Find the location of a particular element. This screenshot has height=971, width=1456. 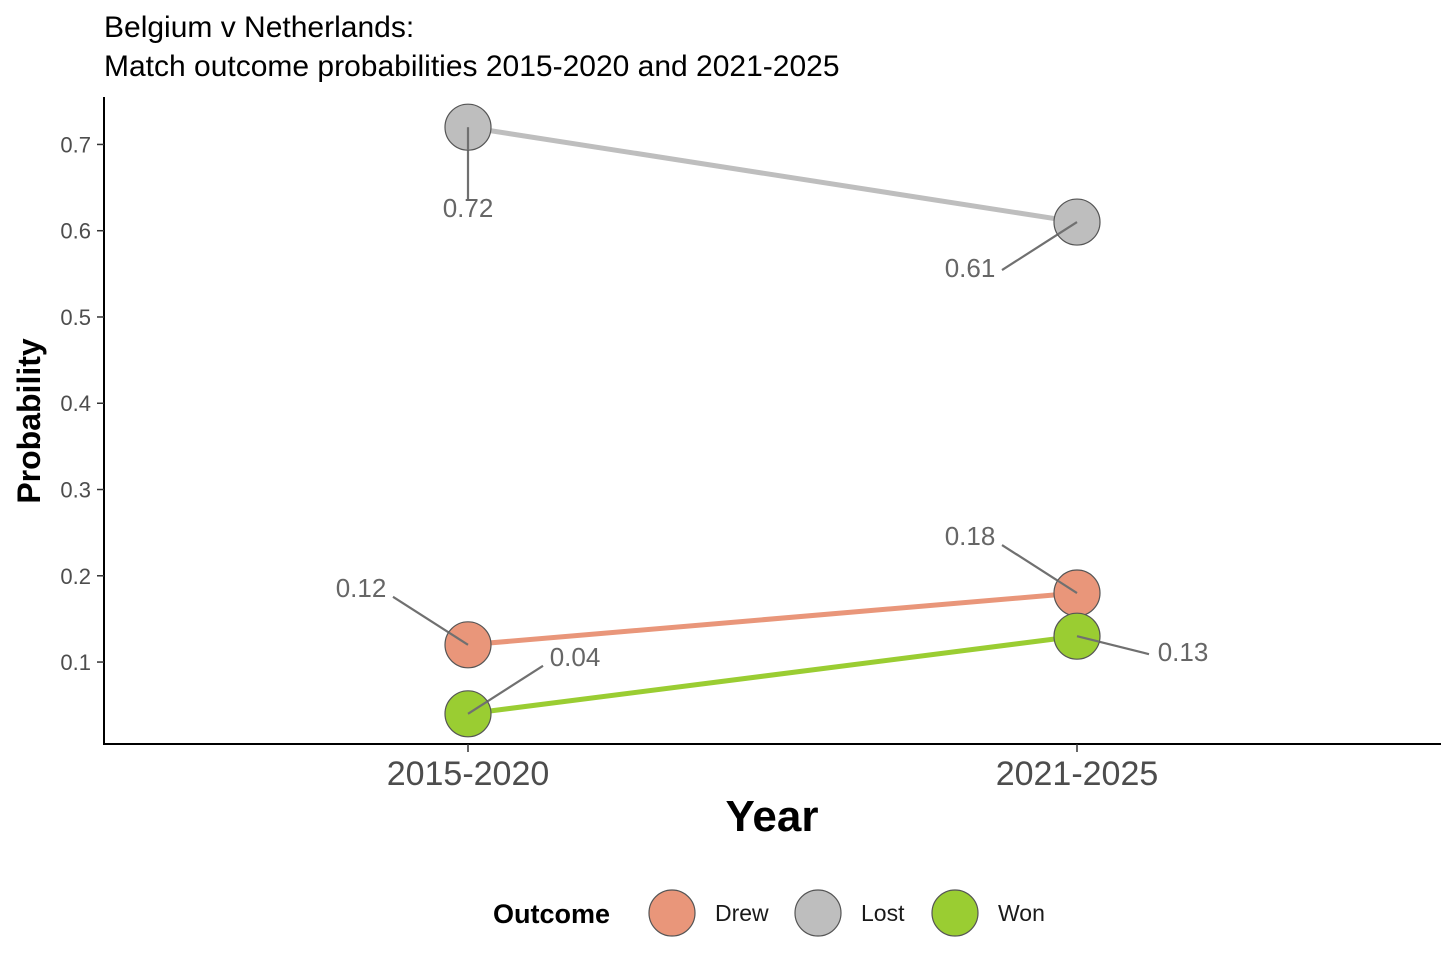

legend-title: Outcome is located at coordinates (551, 914).